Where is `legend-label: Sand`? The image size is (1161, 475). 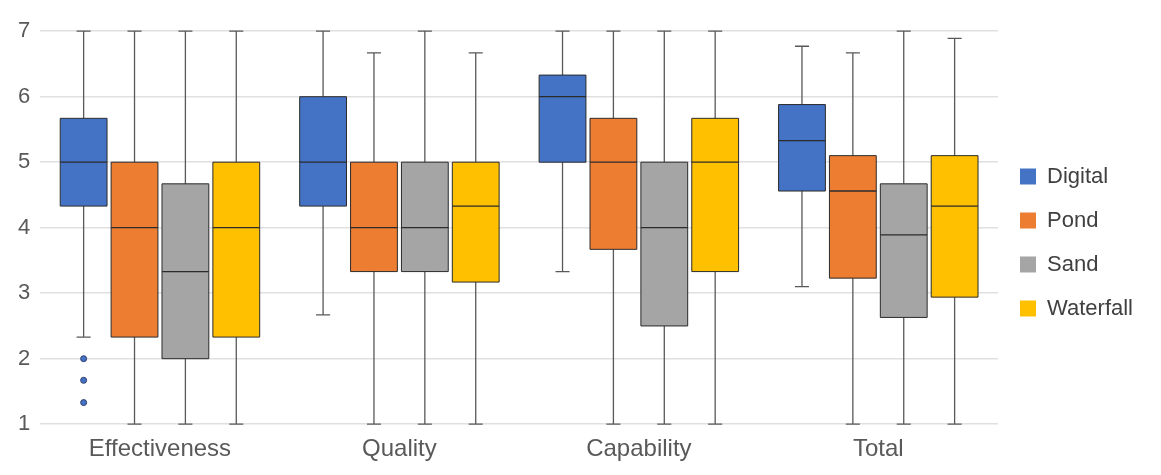 legend-label: Sand is located at coordinates (1073, 263).